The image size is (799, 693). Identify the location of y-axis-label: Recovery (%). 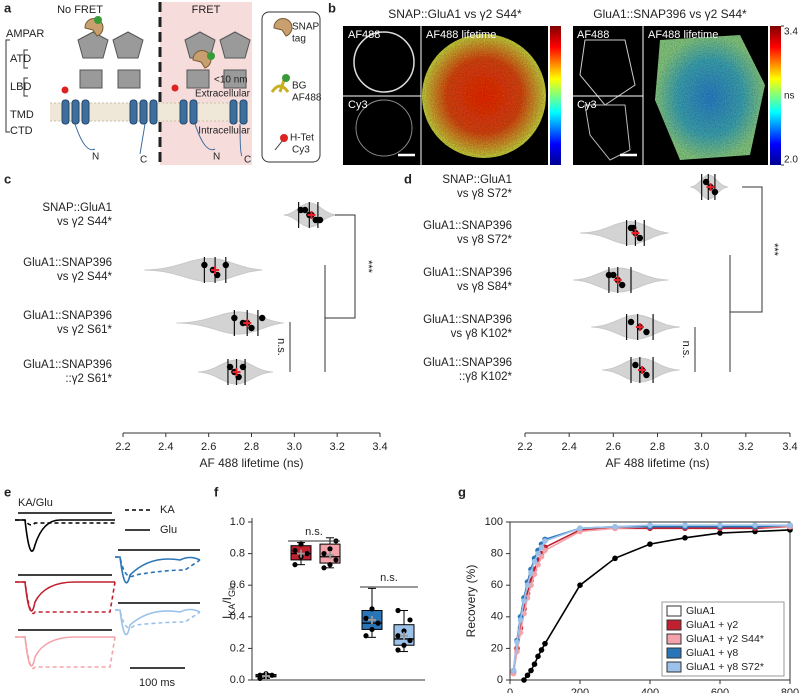
(471, 601).